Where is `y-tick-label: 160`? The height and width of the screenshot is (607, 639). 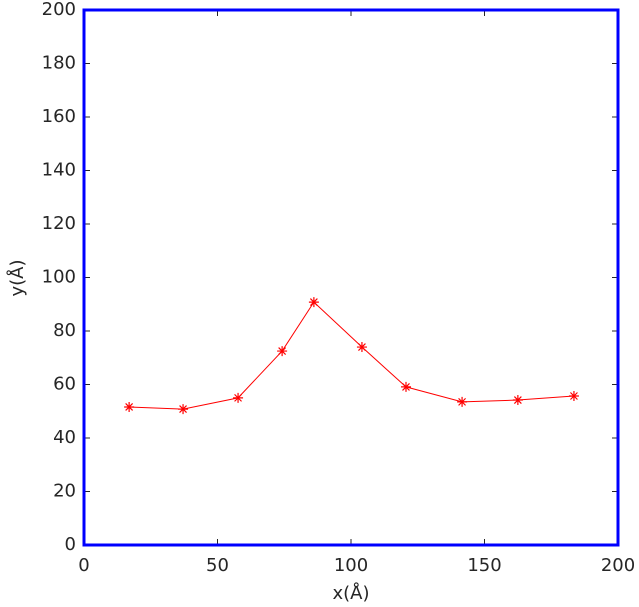
y-tick-label: 160 is located at coordinates (59, 116).